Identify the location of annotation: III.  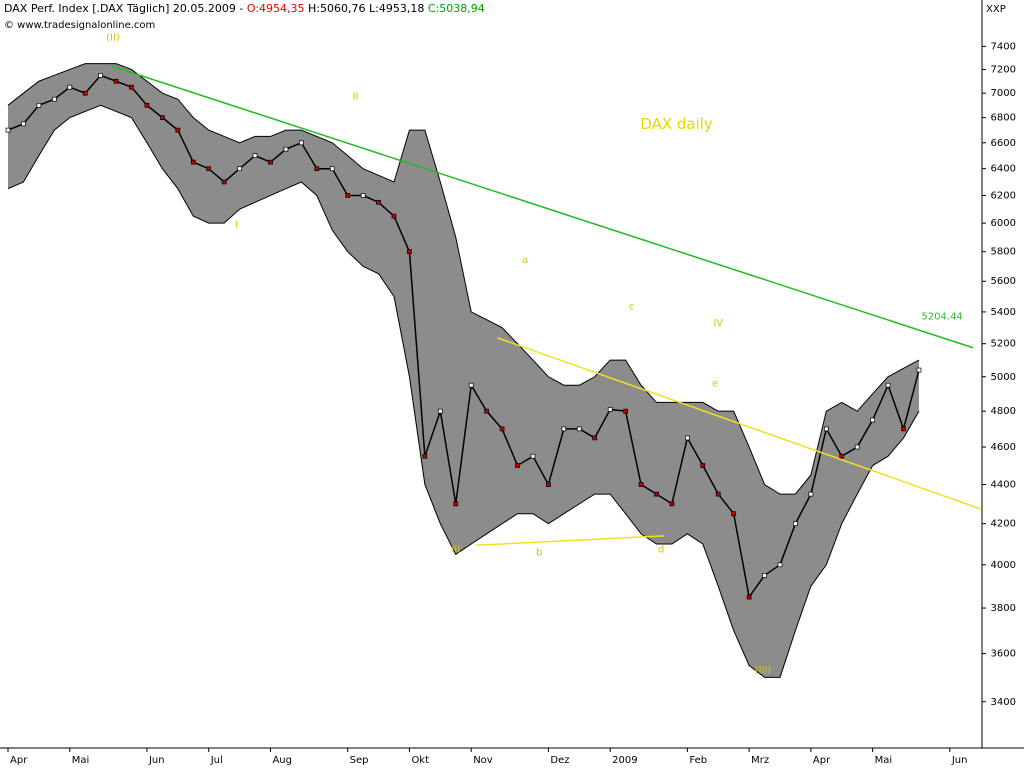
(455, 550).